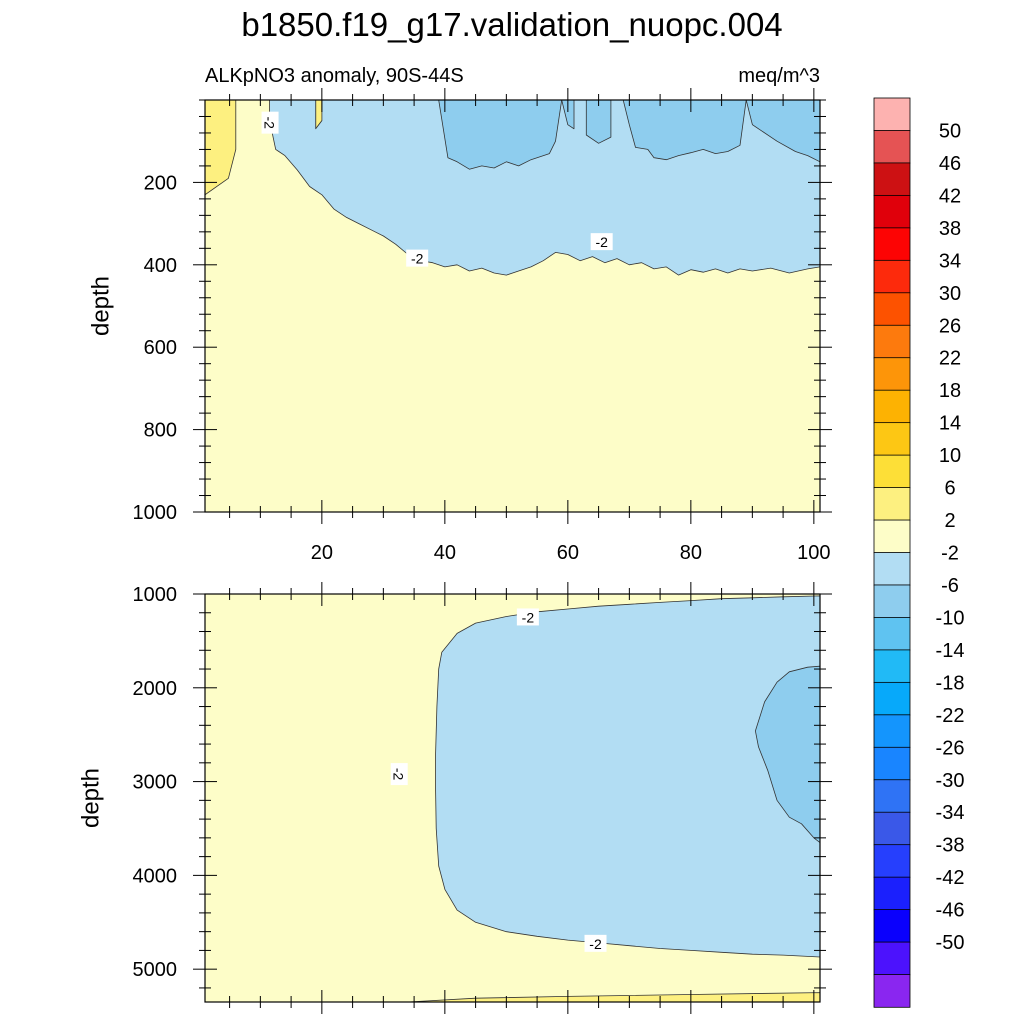  What do you see at coordinates (813, 553) in the screenshot?
I see `x-tick-label: 100` at bounding box center [813, 553].